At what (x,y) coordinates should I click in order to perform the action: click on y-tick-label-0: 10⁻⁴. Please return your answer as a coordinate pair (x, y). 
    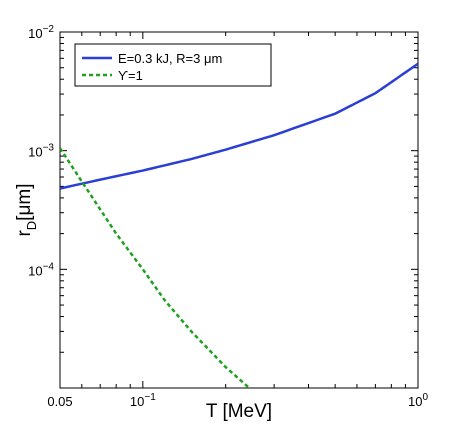
    Looking at the image, I should click on (41, 269).